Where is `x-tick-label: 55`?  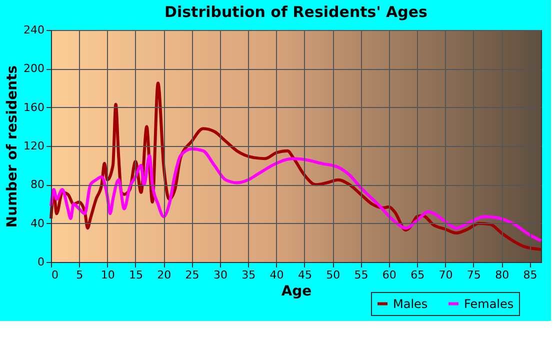
x-tick-label: 55 is located at coordinates (361, 275).